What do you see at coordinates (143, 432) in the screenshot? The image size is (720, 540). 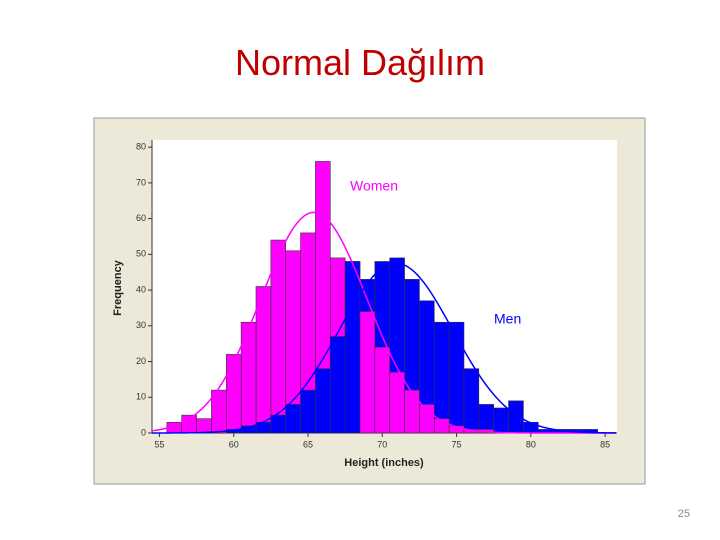 I see `y-tick-label: 0` at bounding box center [143, 432].